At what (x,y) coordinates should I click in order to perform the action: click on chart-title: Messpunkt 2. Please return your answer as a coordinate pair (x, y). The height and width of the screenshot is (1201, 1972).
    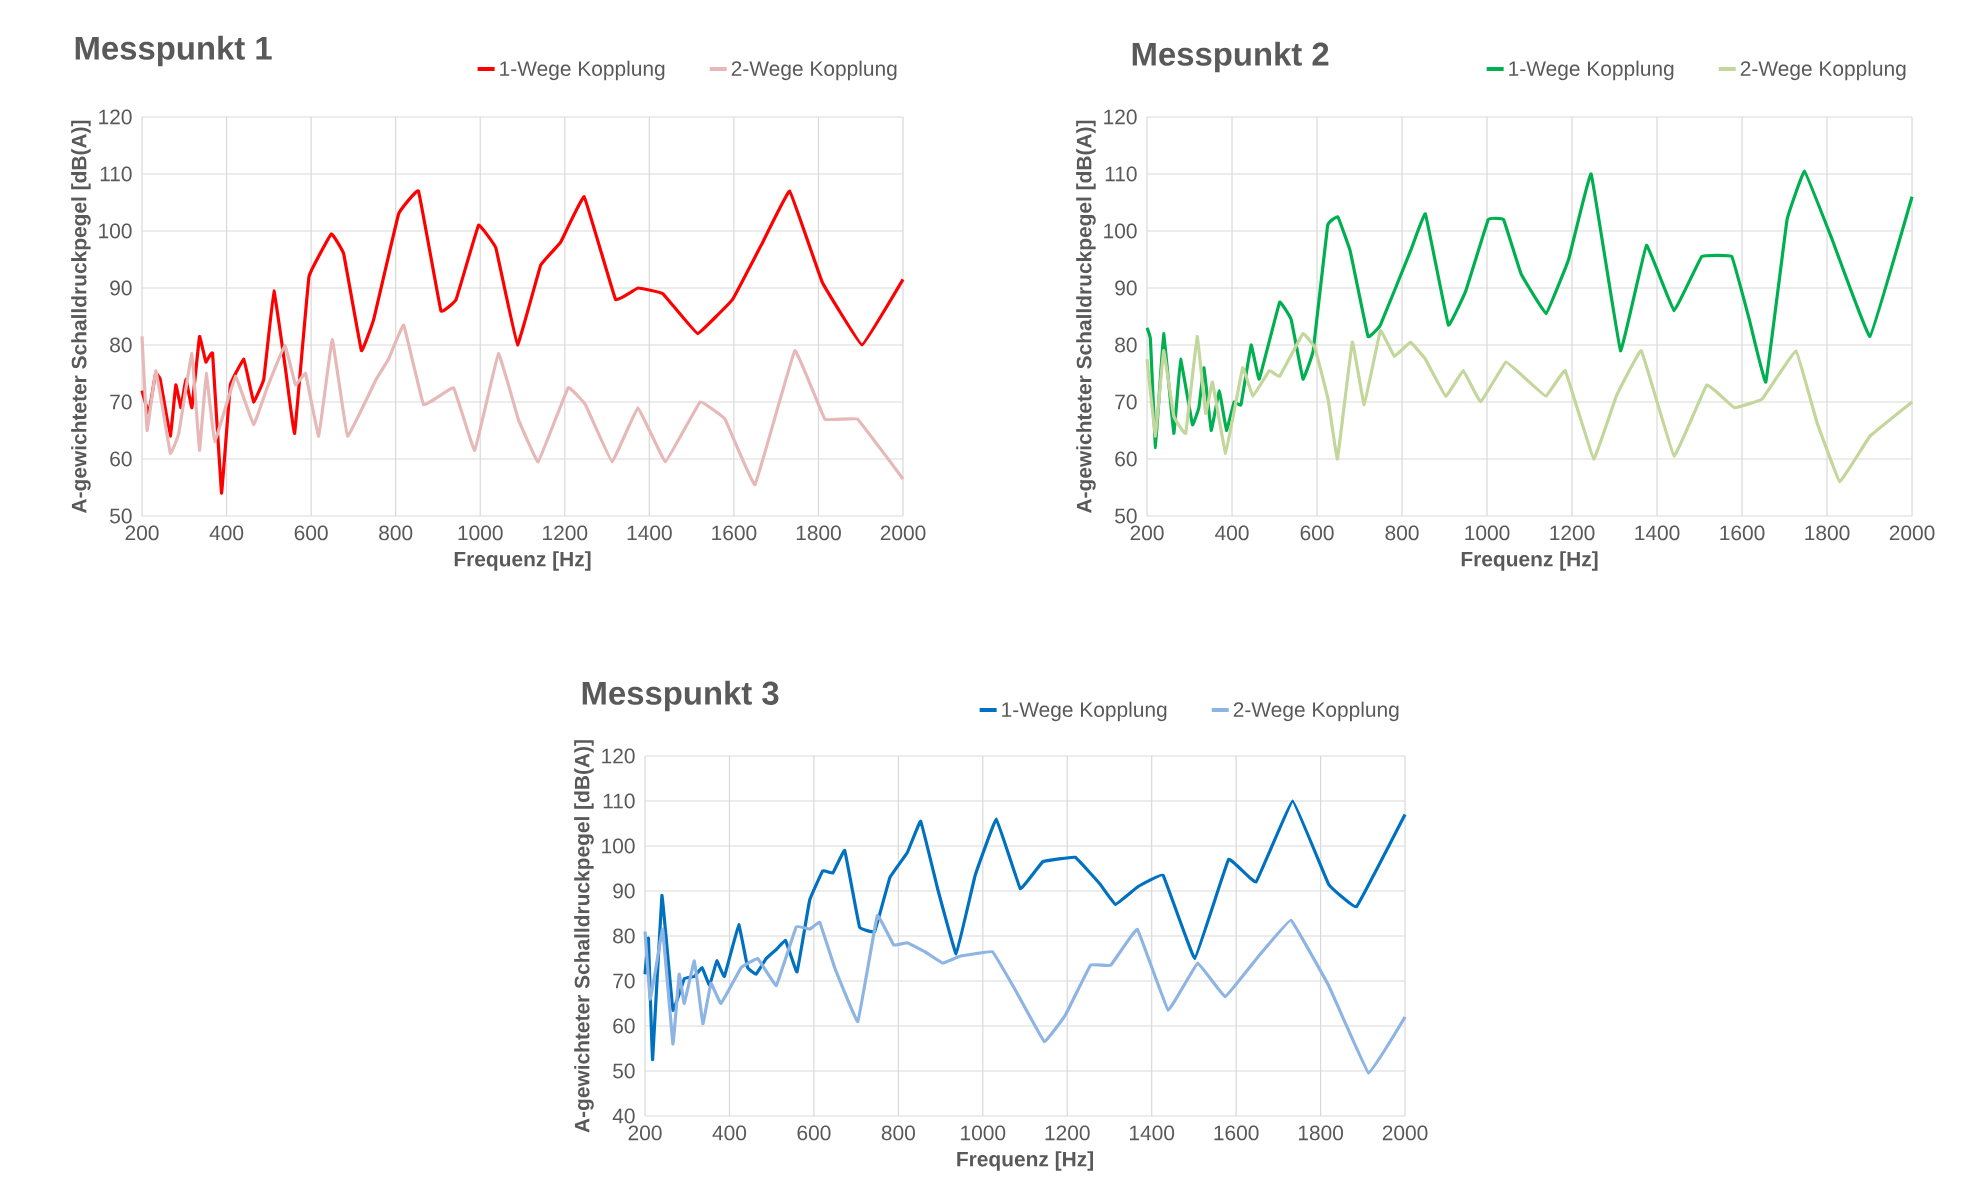
    Looking at the image, I should click on (1230, 57).